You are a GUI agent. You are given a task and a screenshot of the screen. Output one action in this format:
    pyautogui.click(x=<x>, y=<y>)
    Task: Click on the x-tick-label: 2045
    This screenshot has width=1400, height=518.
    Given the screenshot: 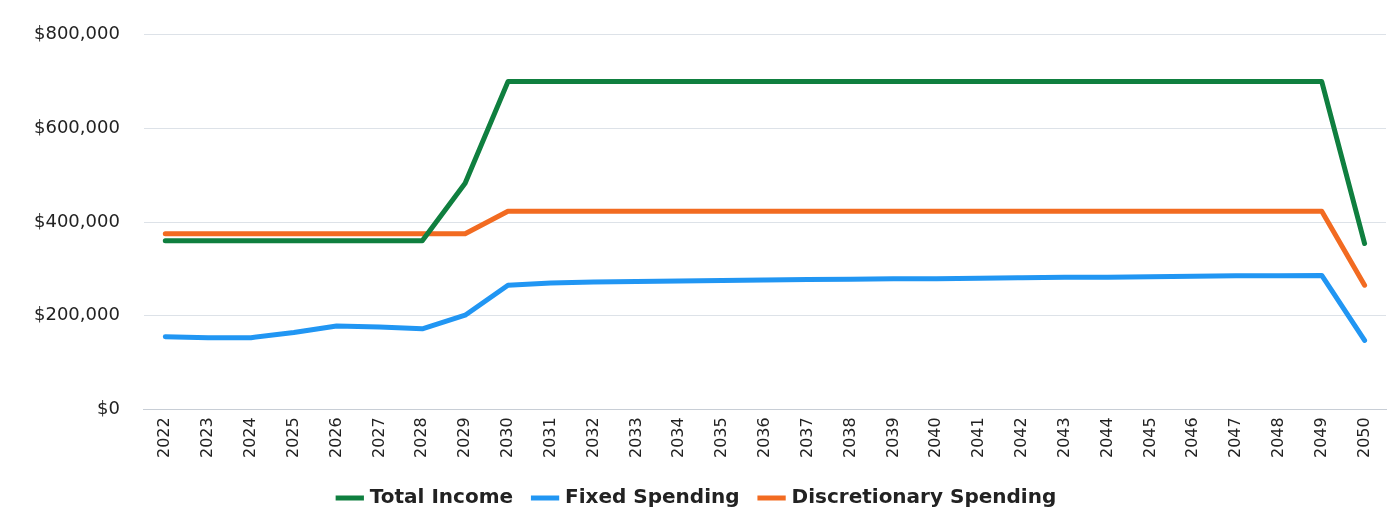 What is the action you would take?
    pyautogui.click(x=1149, y=437)
    